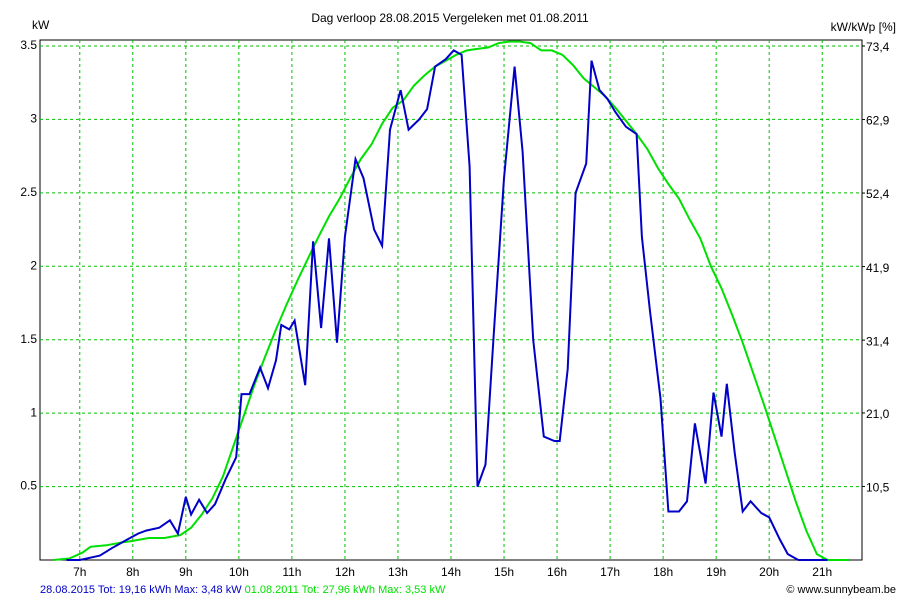 The image size is (900, 600). What do you see at coordinates (291, 572) in the screenshot?
I see `x-tick-label: 11h` at bounding box center [291, 572].